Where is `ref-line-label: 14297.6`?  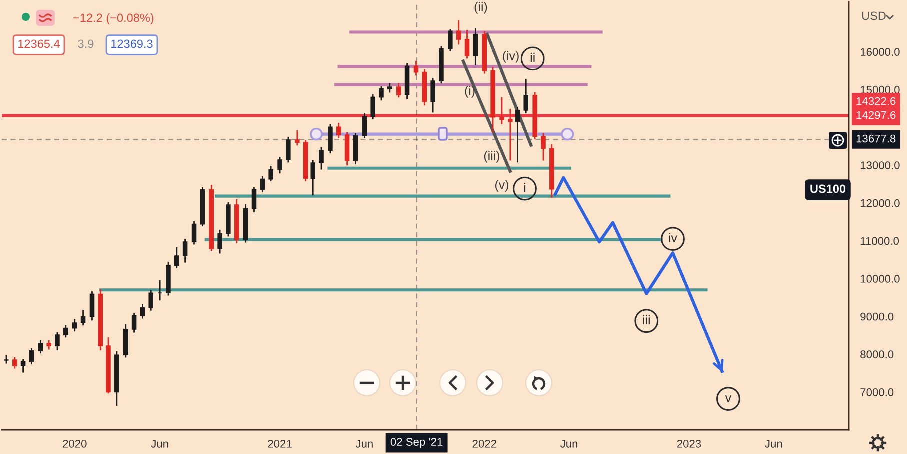 ref-line-label: 14297.6 is located at coordinates (876, 115).